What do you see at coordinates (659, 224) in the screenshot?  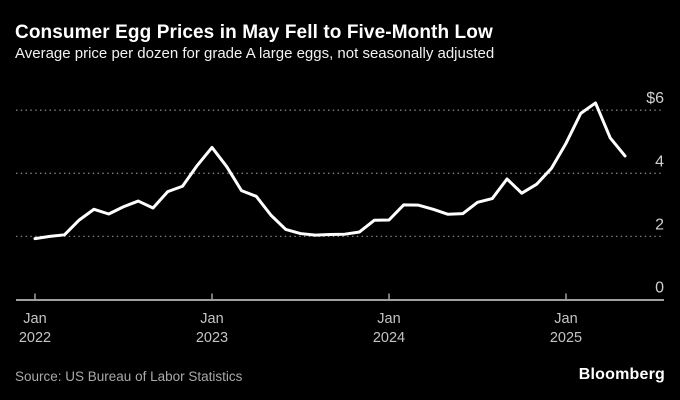 I see `y-tick-label: 2` at bounding box center [659, 224].